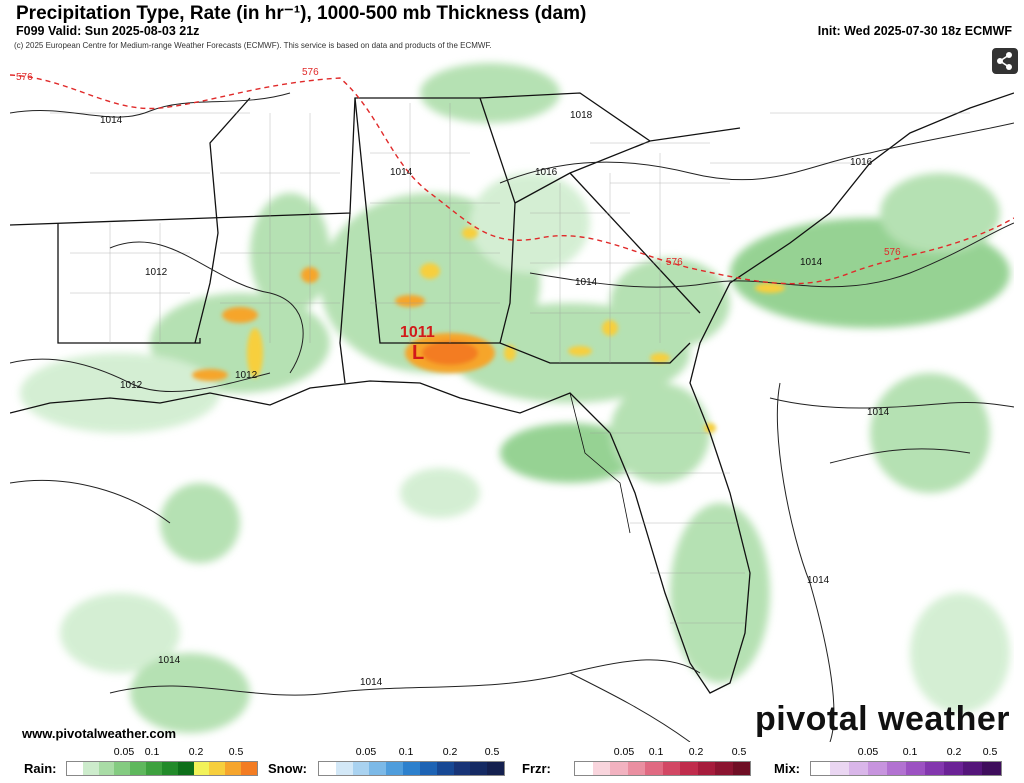 The height and width of the screenshot is (783, 1024). Describe the element at coordinates (787, 768) in the screenshot. I see `legend-label: Mix:` at that location.